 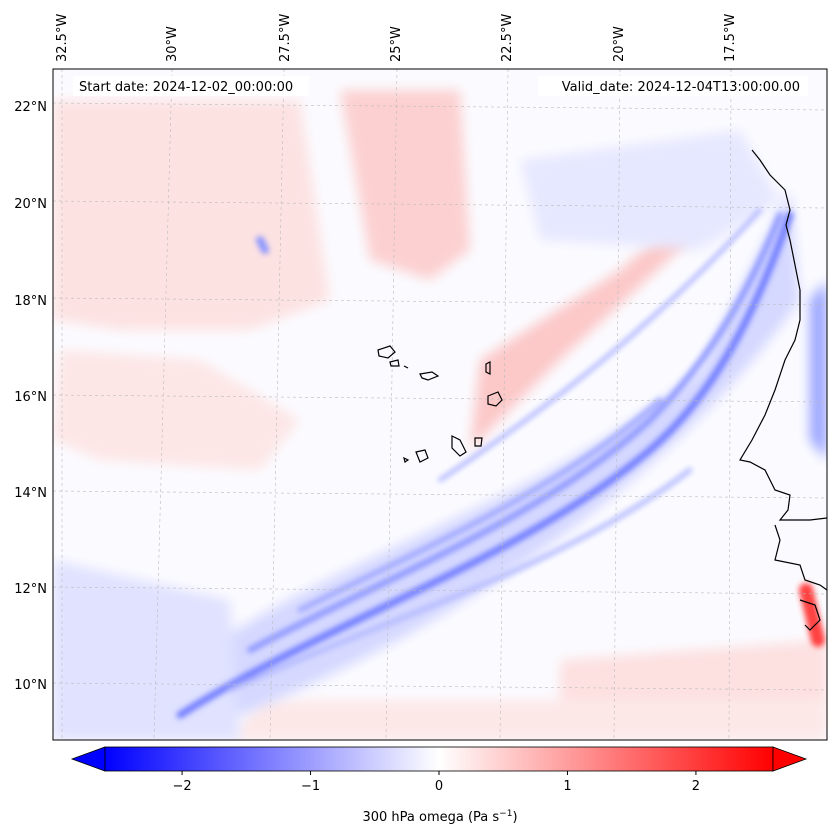 I want to click on lat-label: 20°N, so click(x=30, y=204).